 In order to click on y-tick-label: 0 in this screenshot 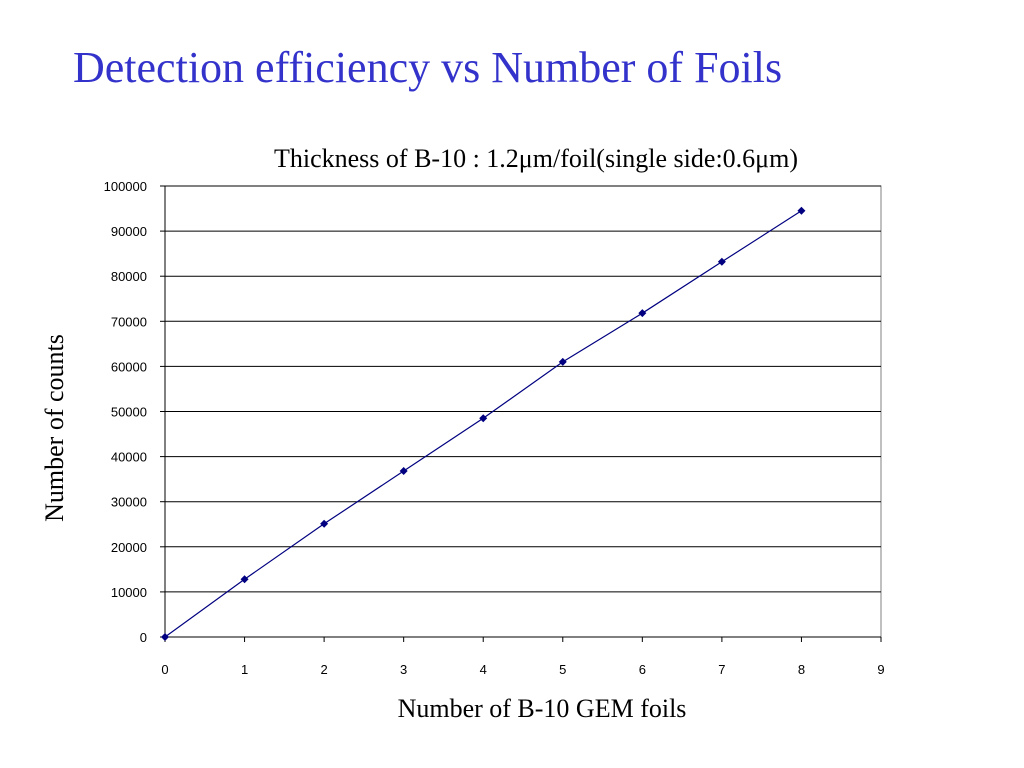, I will do `click(143, 637)`.